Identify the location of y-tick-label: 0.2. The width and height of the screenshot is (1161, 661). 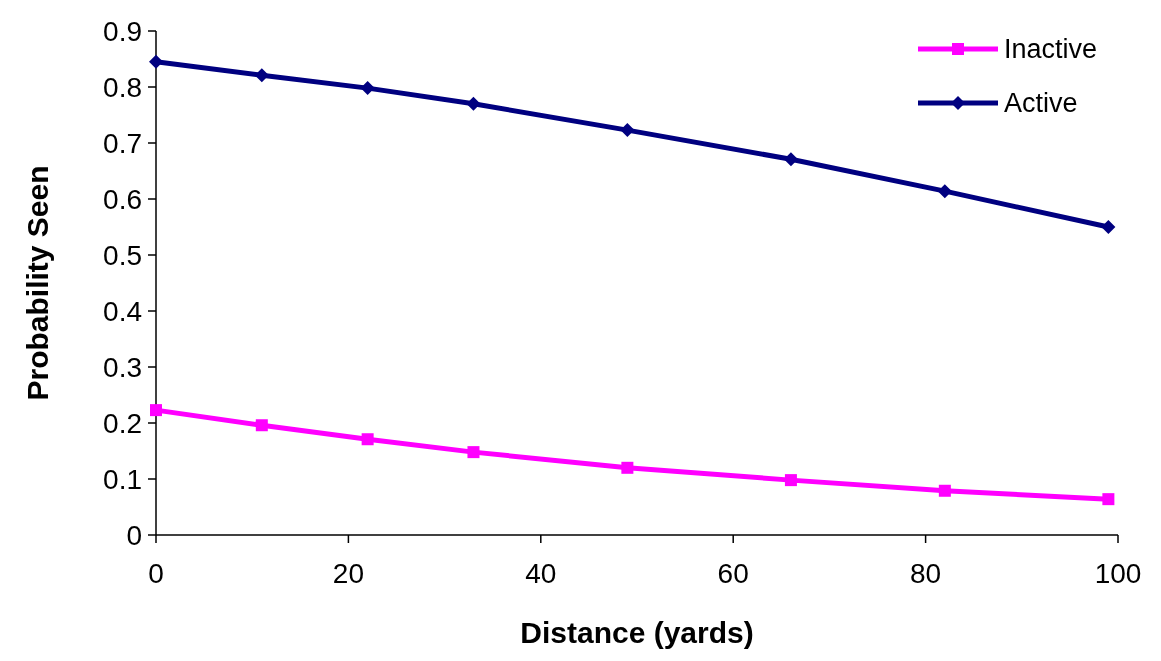
(122, 423).